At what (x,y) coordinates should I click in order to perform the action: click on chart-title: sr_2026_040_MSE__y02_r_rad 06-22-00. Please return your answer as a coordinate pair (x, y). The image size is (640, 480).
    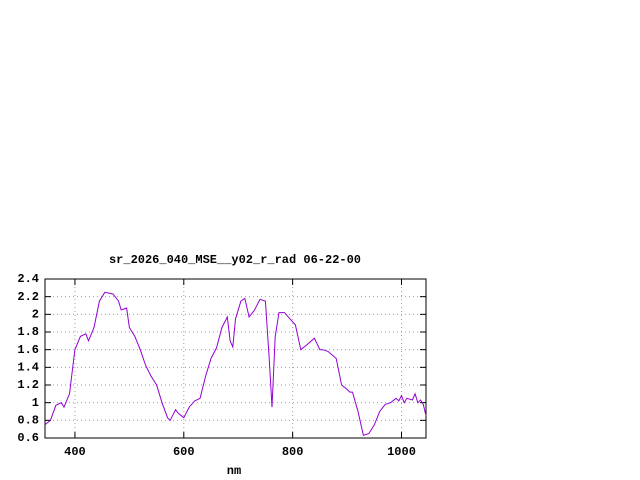
    Looking at the image, I should click on (235, 260).